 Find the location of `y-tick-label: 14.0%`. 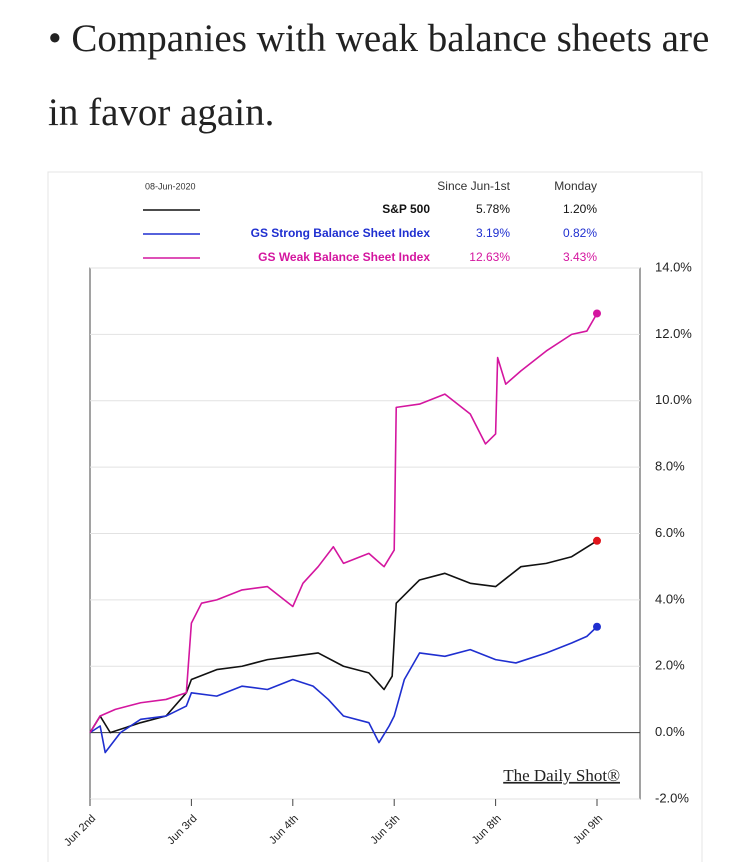

y-tick-label: 14.0% is located at coordinates (673, 266).